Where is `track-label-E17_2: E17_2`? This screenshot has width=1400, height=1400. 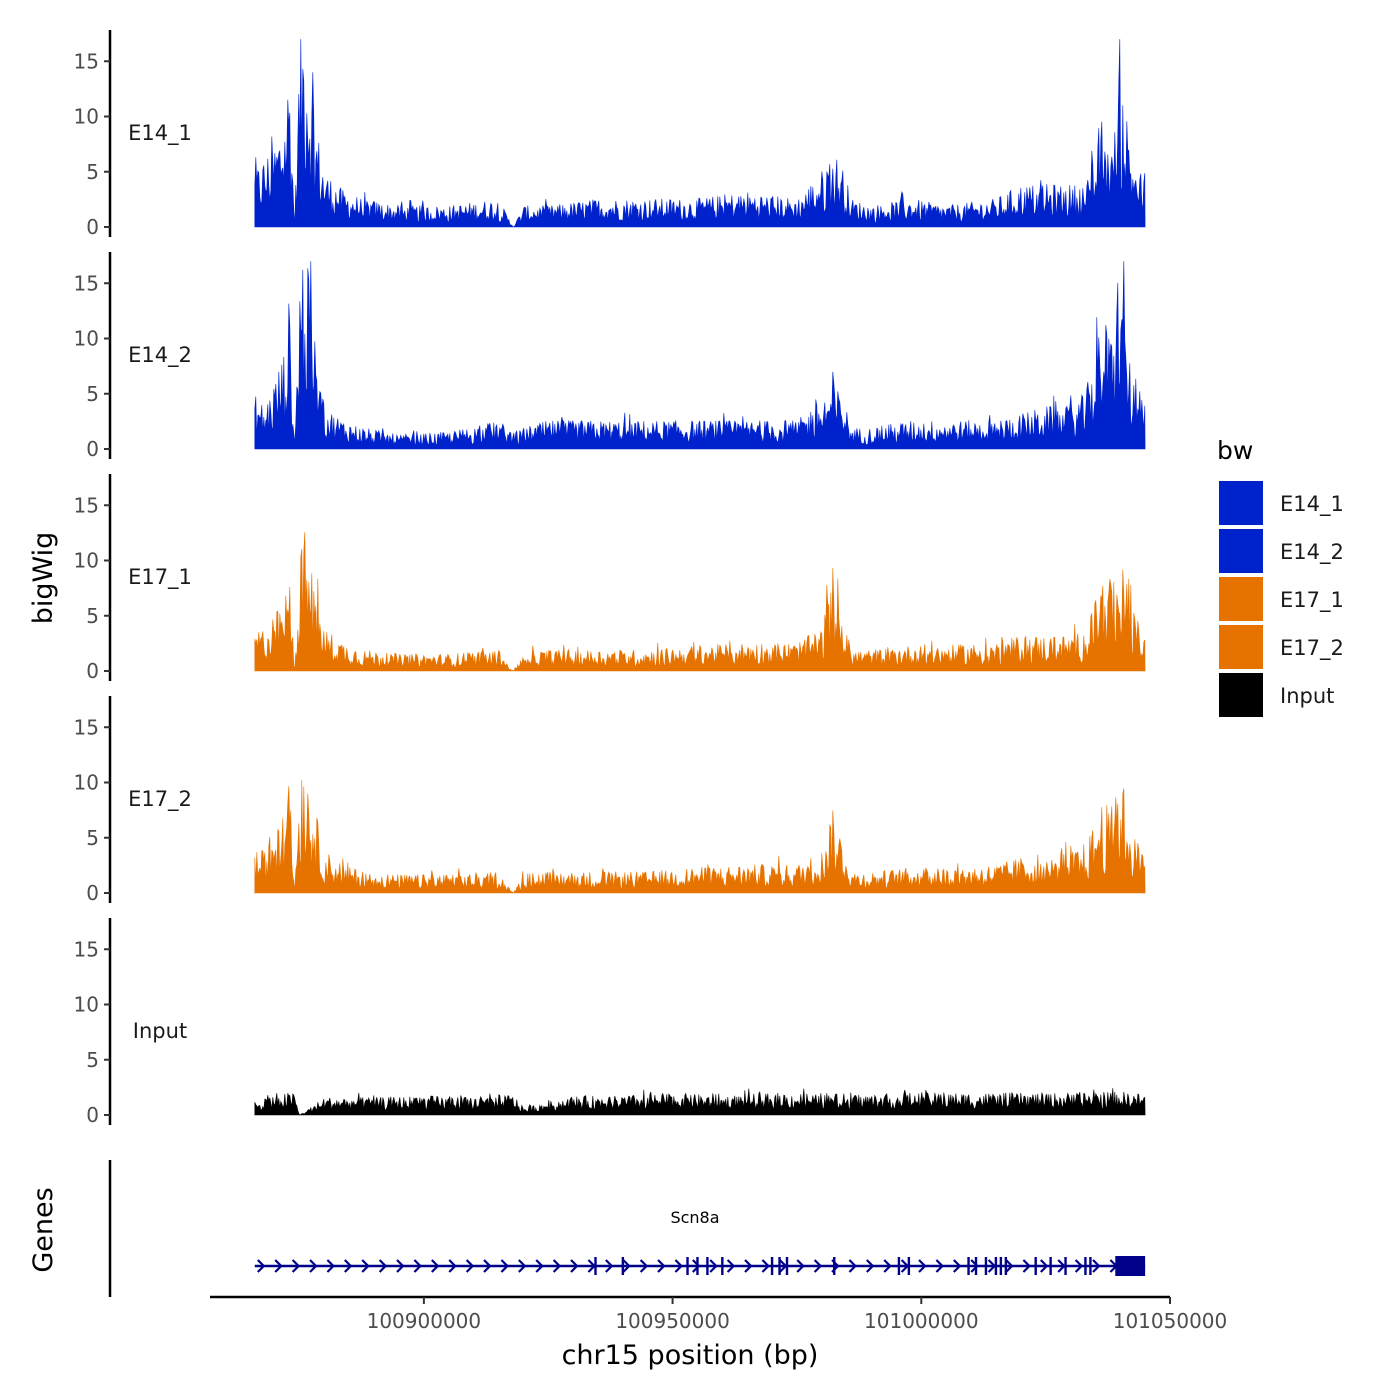
track-label-E17_2: E17_2 is located at coordinates (160, 799).